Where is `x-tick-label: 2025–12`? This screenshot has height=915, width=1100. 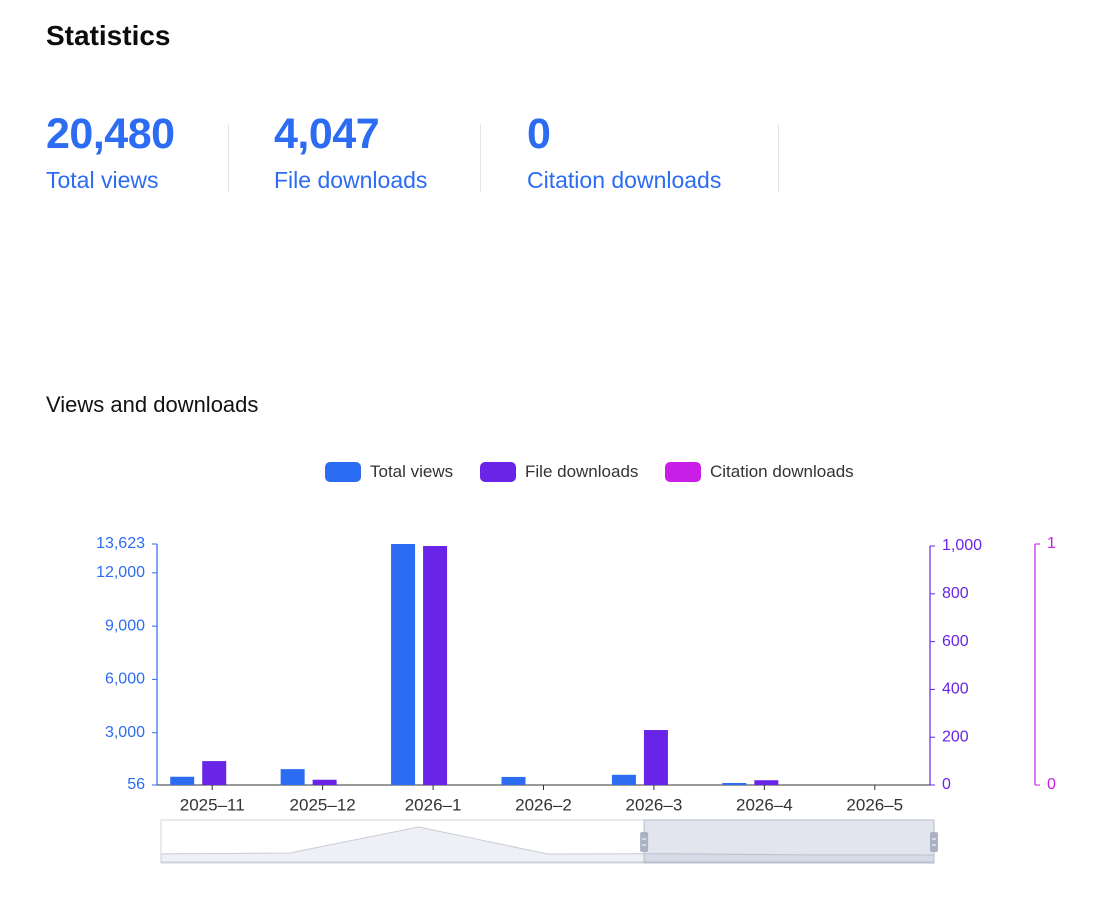
x-tick-label: 2025–12 is located at coordinates (323, 804).